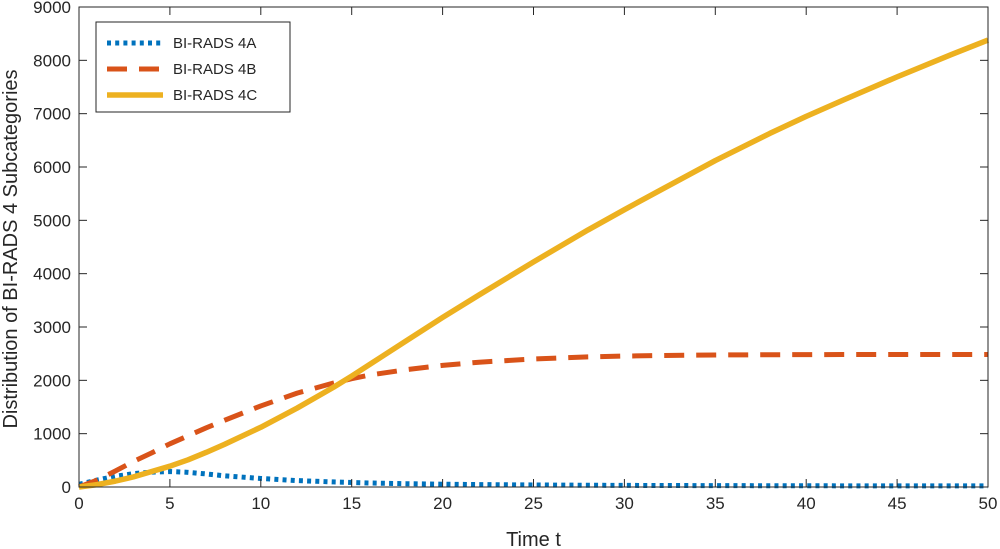 This screenshot has width=1000, height=549. What do you see at coordinates (624, 503) in the screenshot?
I see `x-tick-label: 30` at bounding box center [624, 503].